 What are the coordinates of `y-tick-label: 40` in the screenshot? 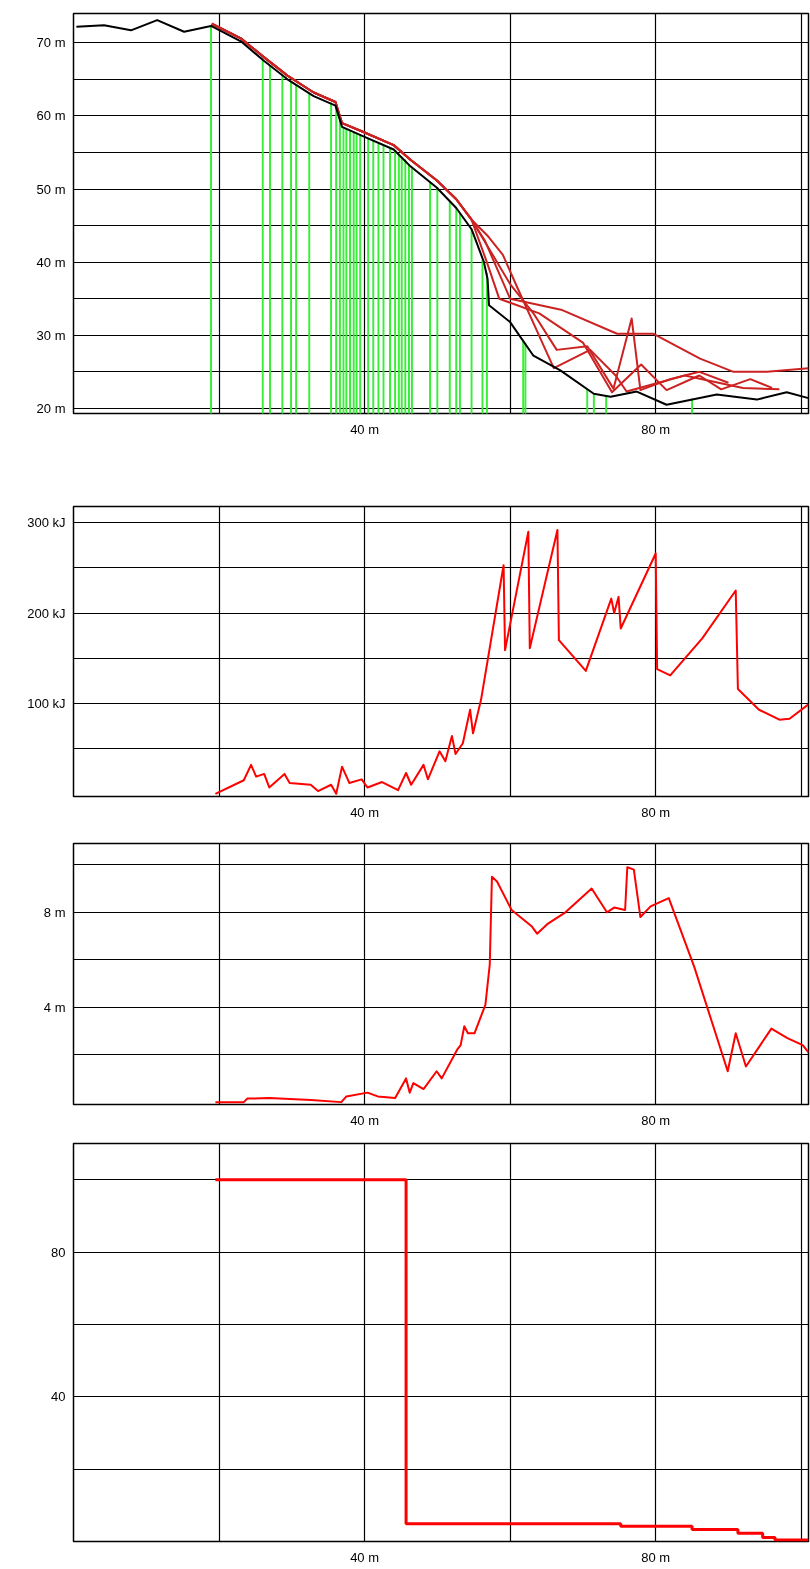 It's located at (58, 1397).